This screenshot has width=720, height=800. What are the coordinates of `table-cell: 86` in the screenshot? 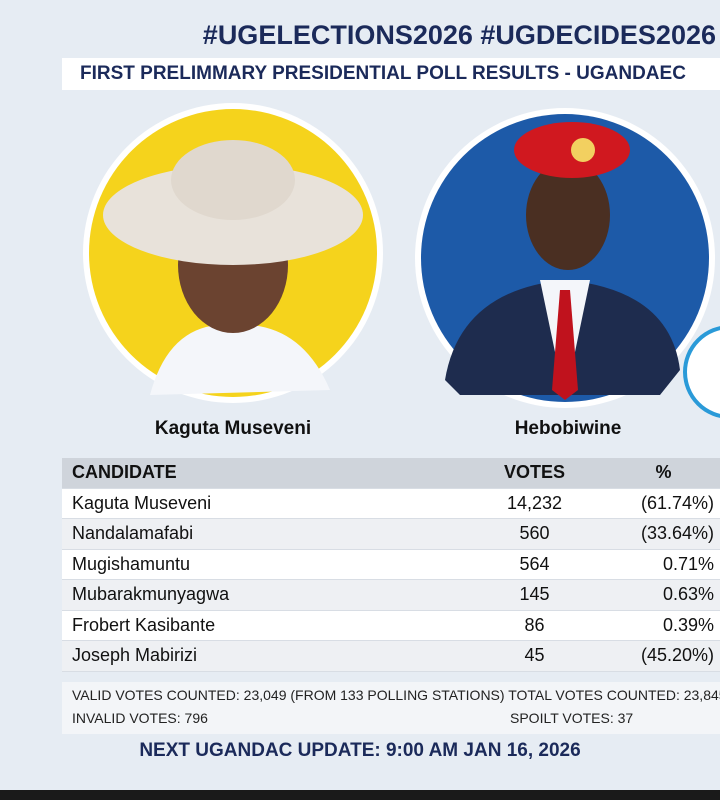 It's located at (534, 624).